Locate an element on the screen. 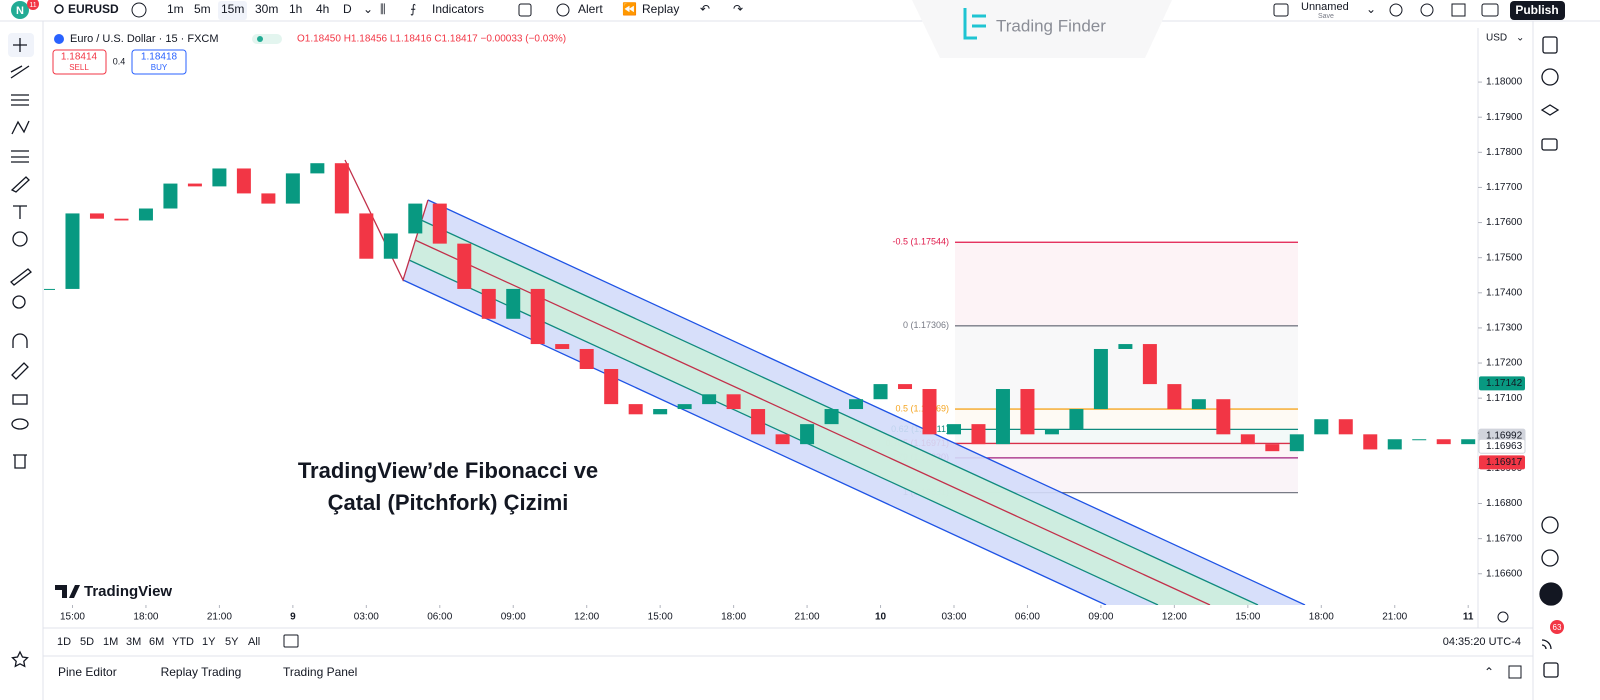 This screenshot has height=700, width=1600. range-button: 1M is located at coordinates (110, 642).